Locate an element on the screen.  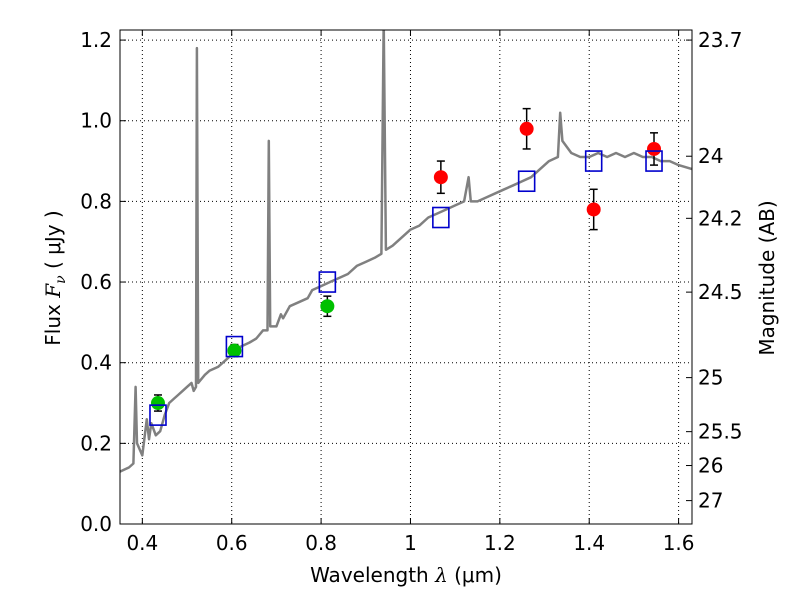
y2-tick-label: 23.7 is located at coordinates (720, 40).